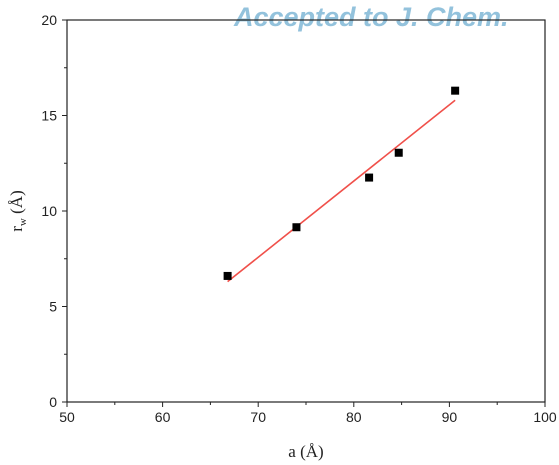 The width and height of the screenshot is (559, 465). What do you see at coordinates (53, 402) in the screenshot?
I see `y-tick-label: 0` at bounding box center [53, 402].